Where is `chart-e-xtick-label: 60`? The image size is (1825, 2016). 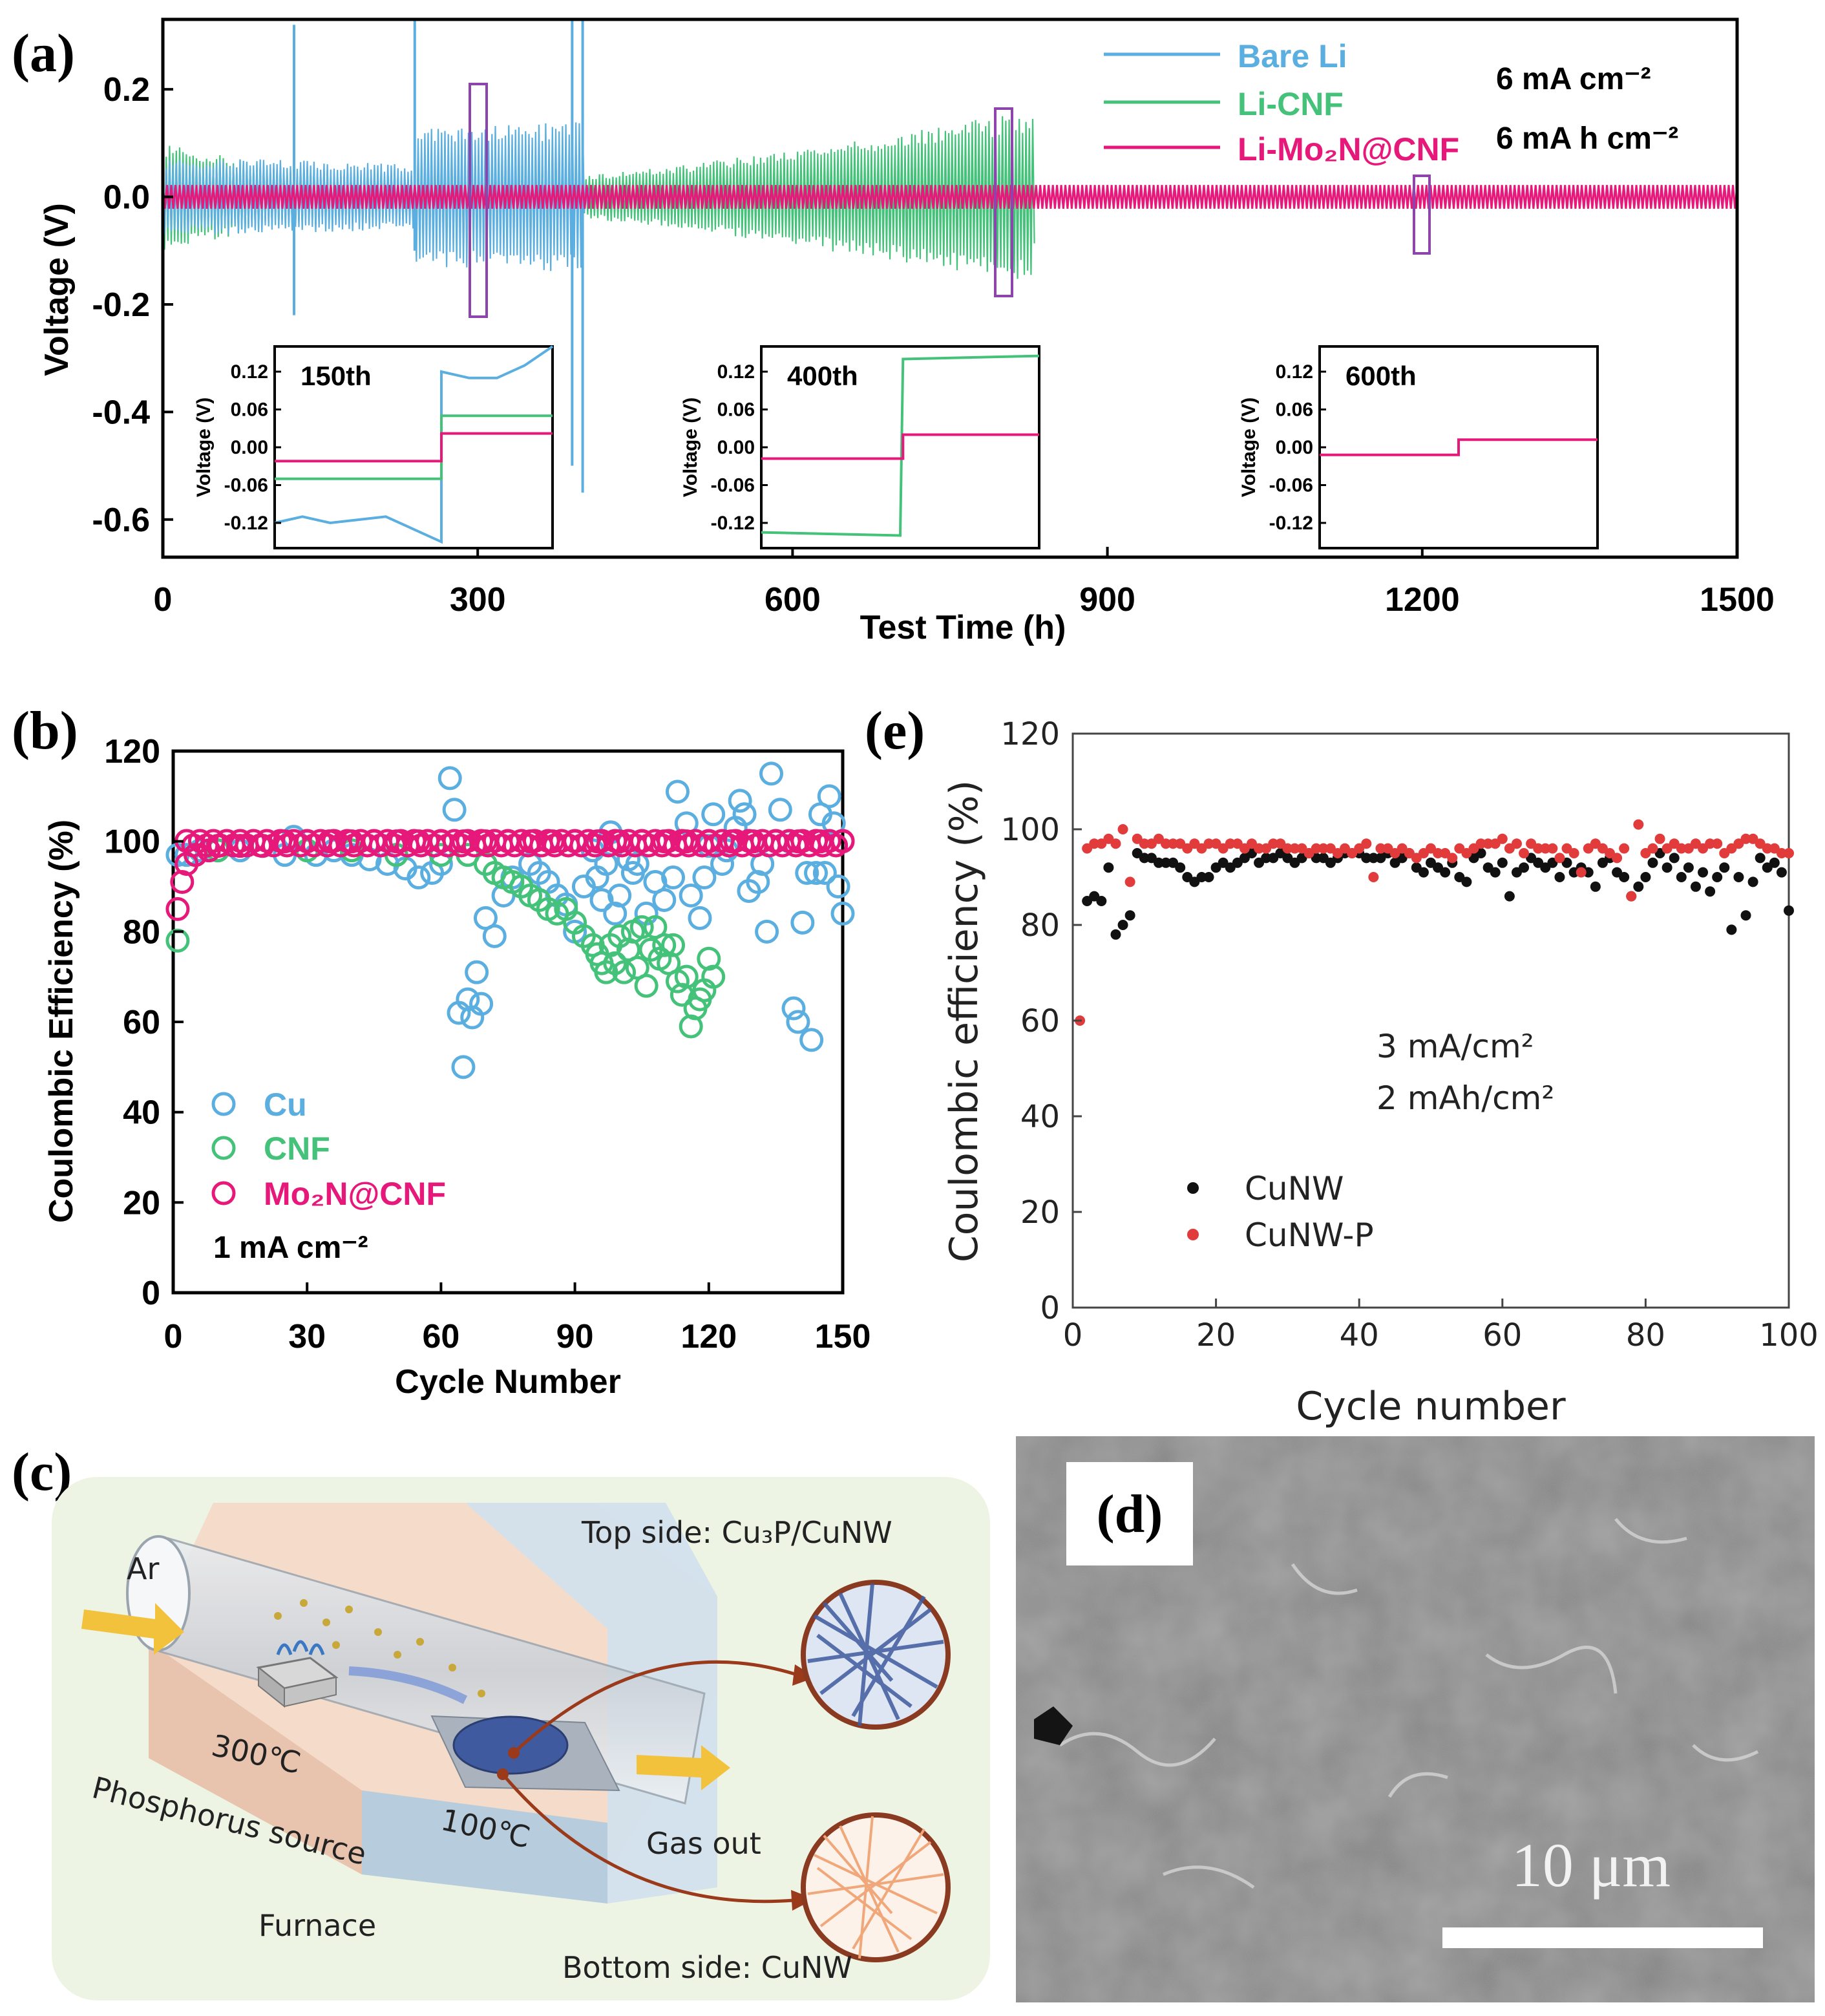 chart-e-xtick-label: 60 is located at coordinates (1502, 1335).